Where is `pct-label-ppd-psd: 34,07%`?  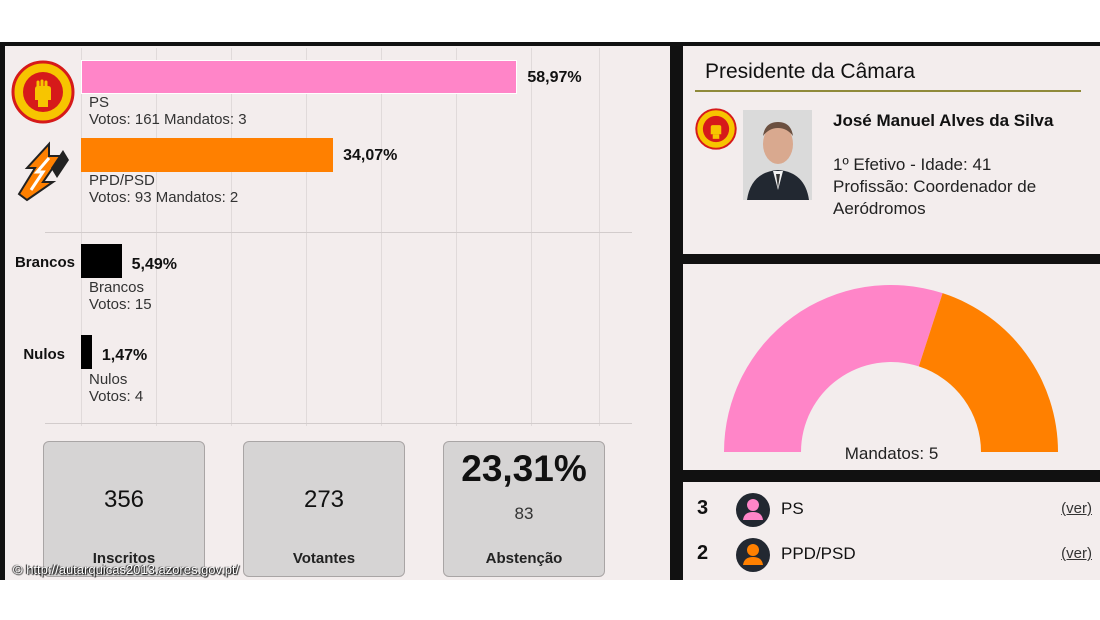
pct-label-ppd-psd: 34,07% is located at coordinates (370, 155).